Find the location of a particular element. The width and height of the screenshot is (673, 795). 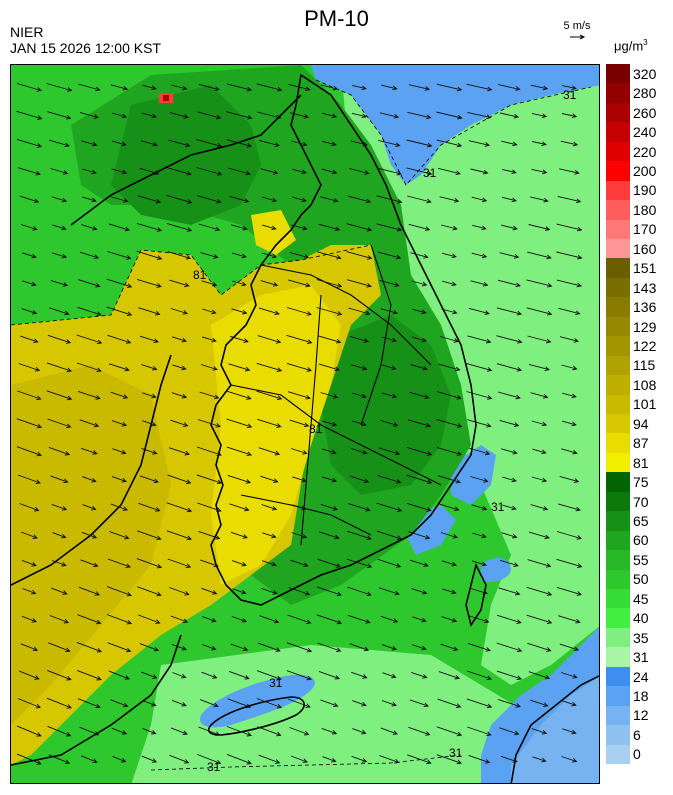

zone-darker-green-core is located at coordinates (186, 155).